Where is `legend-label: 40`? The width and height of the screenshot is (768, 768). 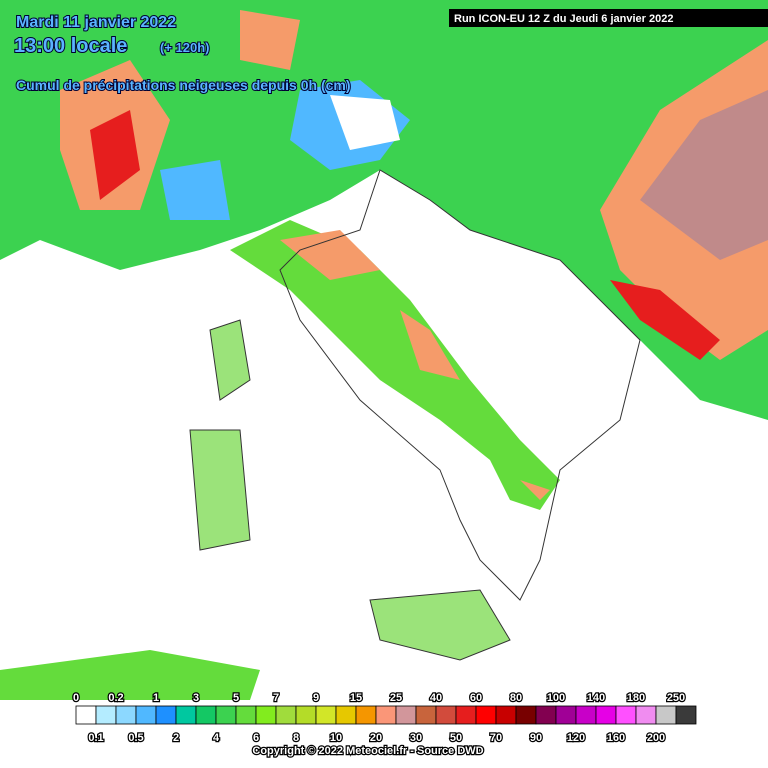
legend-label: 40 is located at coordinates (436, 698).